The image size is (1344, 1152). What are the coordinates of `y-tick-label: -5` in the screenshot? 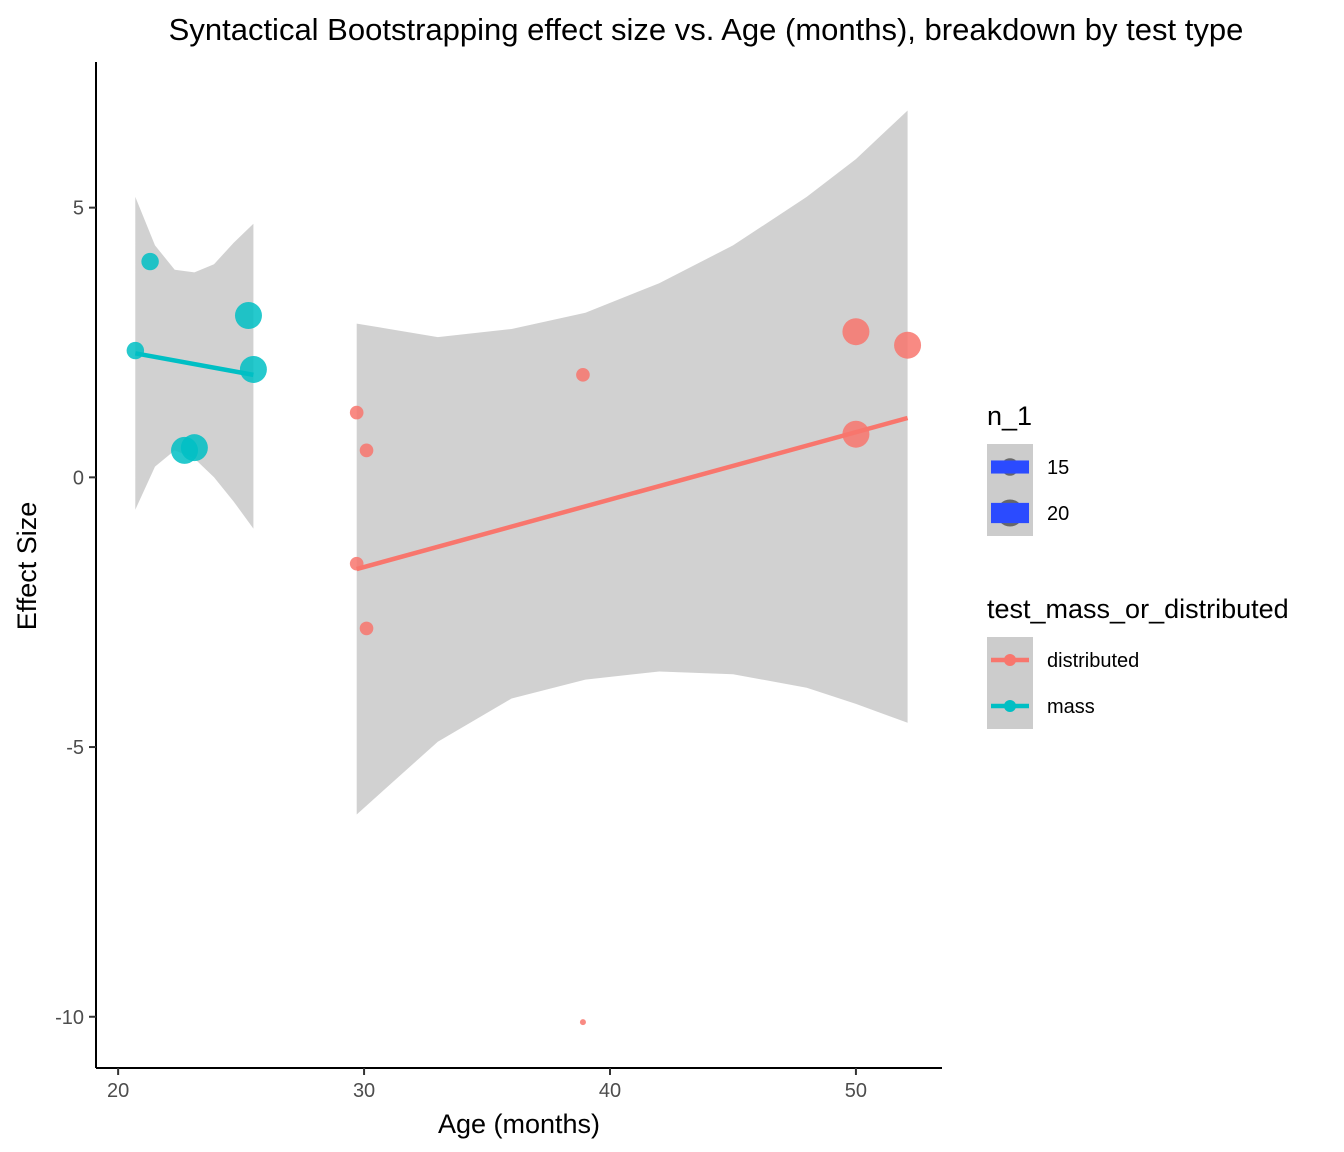 It's located at (75, 748).